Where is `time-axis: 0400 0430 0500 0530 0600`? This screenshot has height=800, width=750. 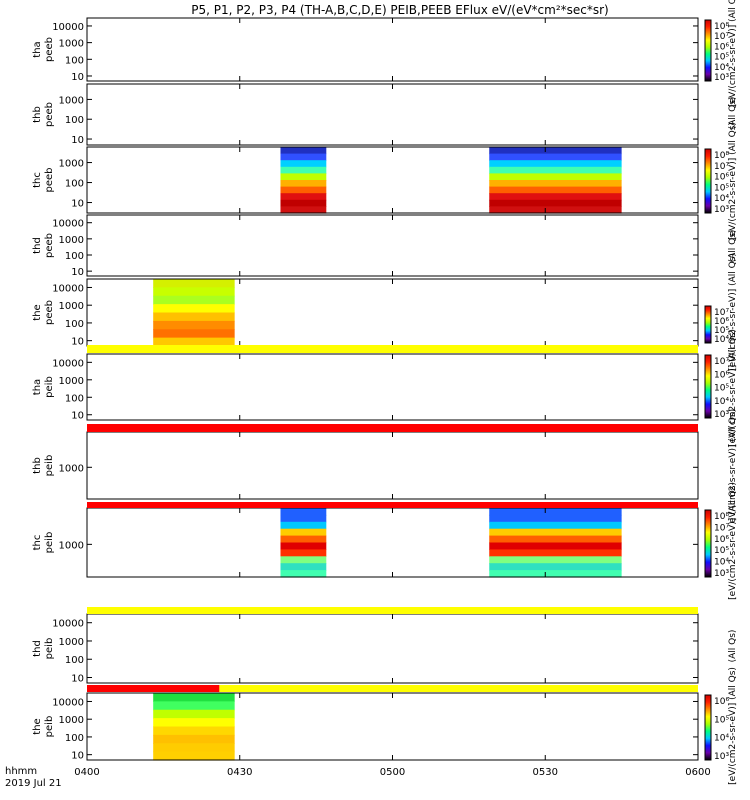
time-axis: 0400 0430 0500 0530 0600 is located at coordinates (392, 772).